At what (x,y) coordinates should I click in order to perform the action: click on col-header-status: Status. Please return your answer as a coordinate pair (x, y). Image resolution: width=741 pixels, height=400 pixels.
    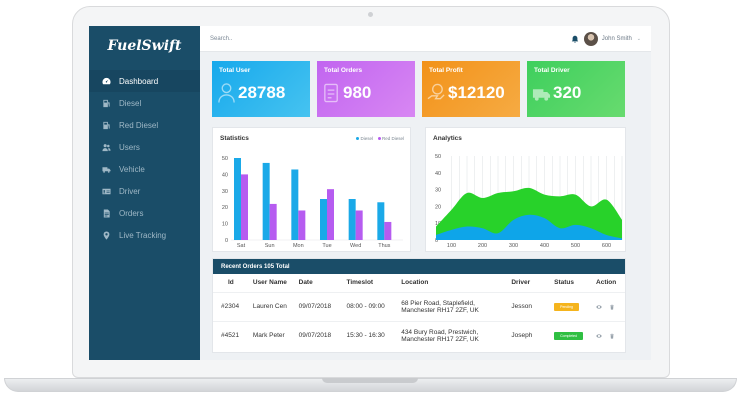
    Looking at the image, I should click on (564, 283).